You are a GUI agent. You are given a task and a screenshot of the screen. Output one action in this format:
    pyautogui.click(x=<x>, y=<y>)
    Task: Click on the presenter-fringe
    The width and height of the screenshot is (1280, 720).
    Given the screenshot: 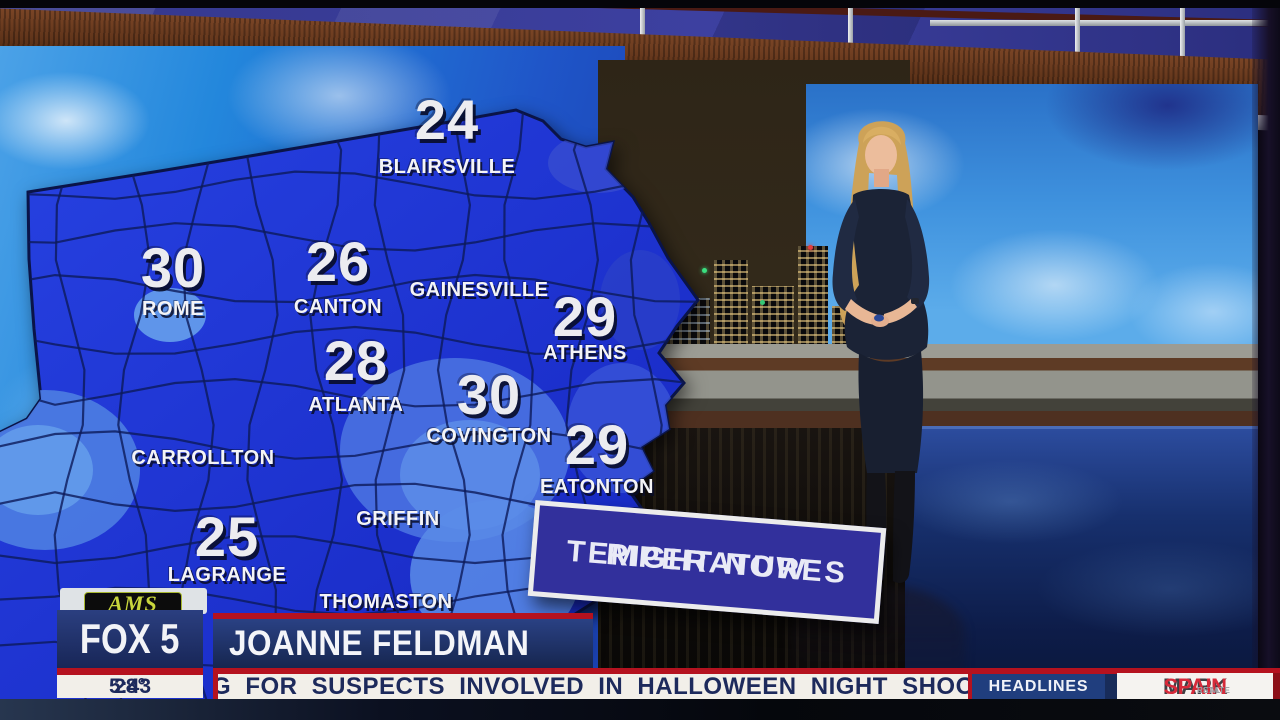 What is the action you would take?
    pyautogui.click(x=882, y=135)
    